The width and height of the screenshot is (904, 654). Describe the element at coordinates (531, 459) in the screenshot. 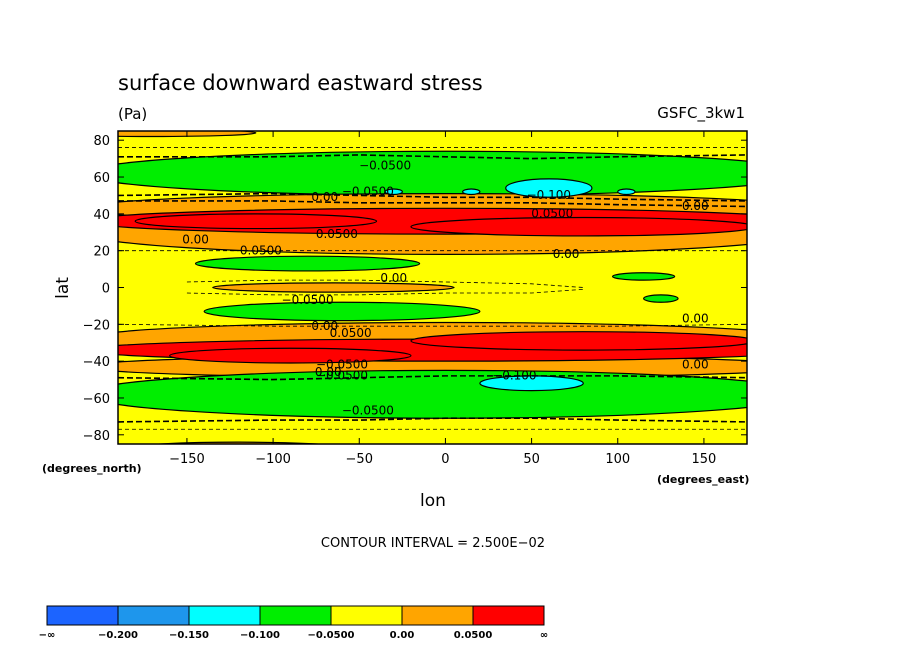

I see `x-tick-label: 50` at that location.